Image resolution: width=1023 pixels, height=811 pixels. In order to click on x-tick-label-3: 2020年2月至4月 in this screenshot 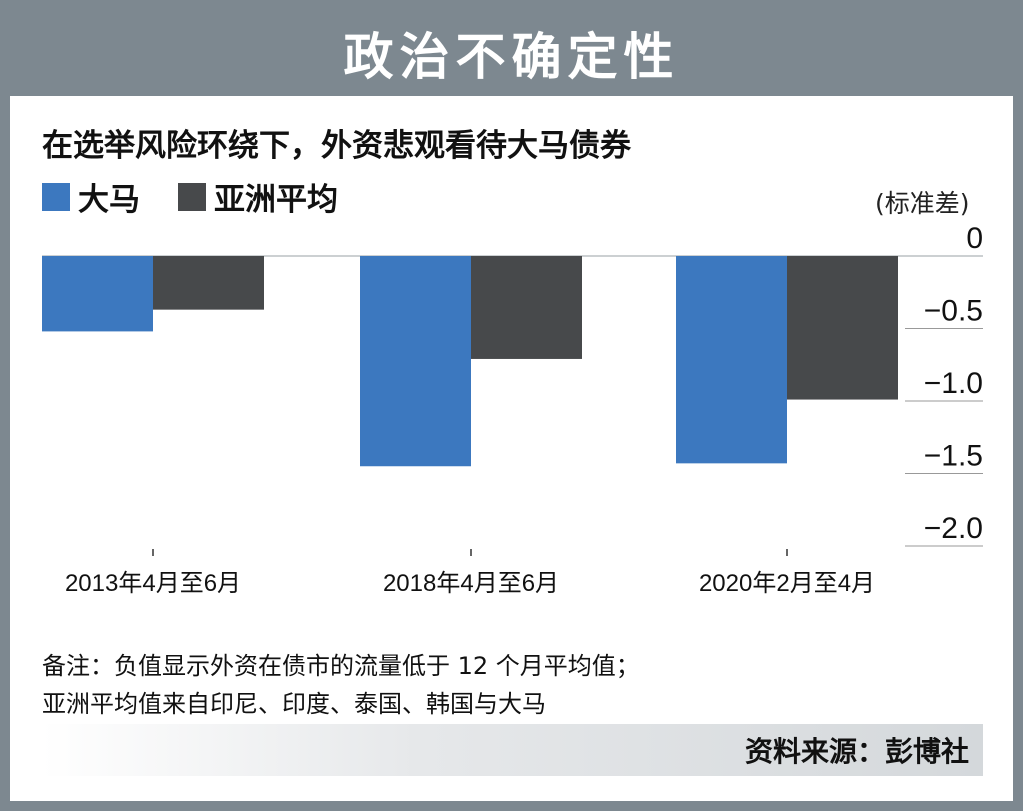, I will do `click(787, 583)`.